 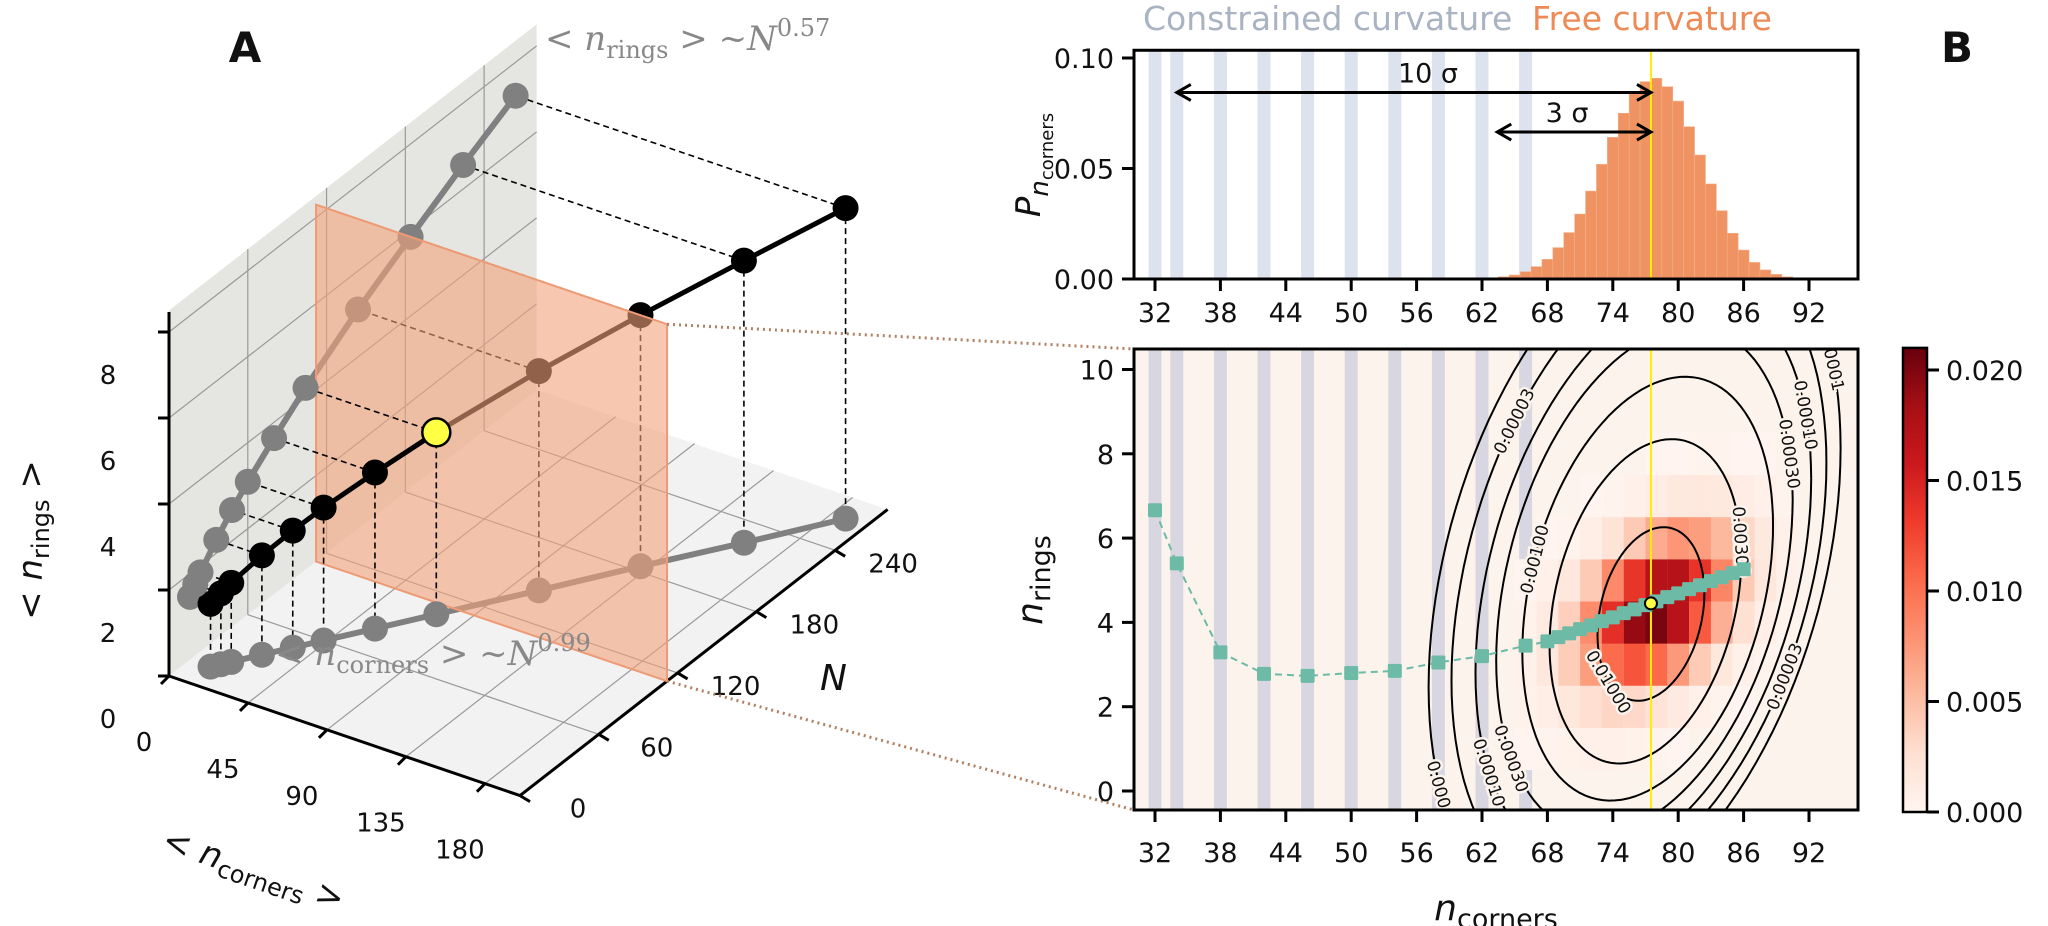 What do you see at coordinates (1984, 703) in the screenshot?
I see `colorbar-tick-label: 0.005` at bounding box center [1984, 703].